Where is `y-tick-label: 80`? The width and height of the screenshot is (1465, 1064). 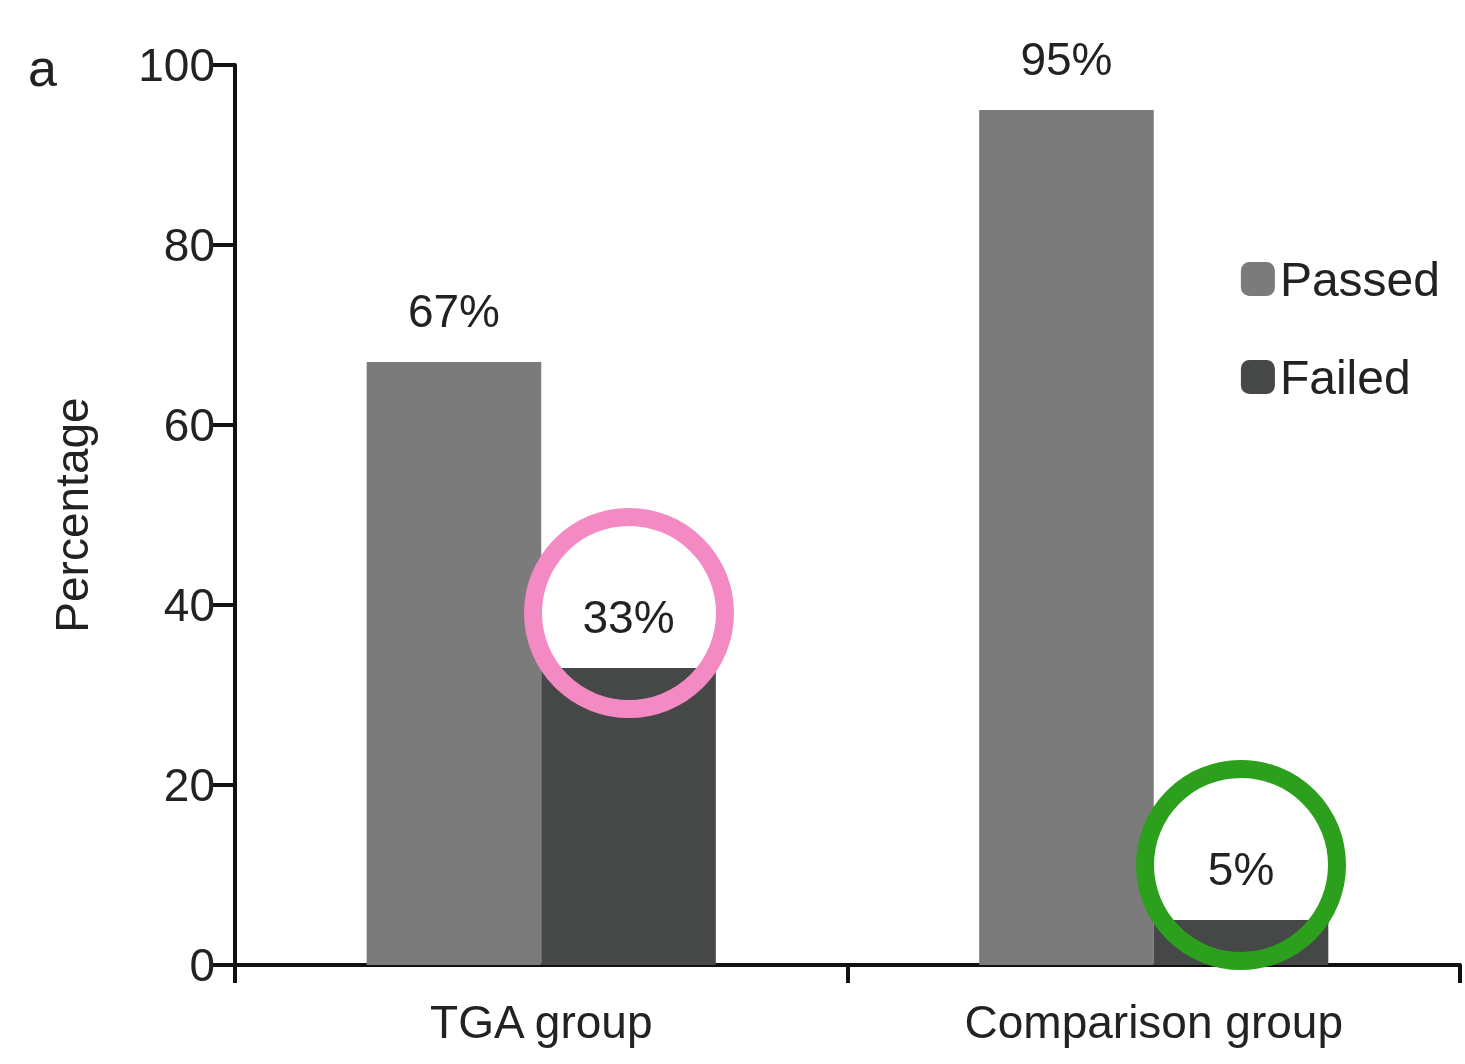
y-tick-label: 80 is located at coordinates (189, 245).